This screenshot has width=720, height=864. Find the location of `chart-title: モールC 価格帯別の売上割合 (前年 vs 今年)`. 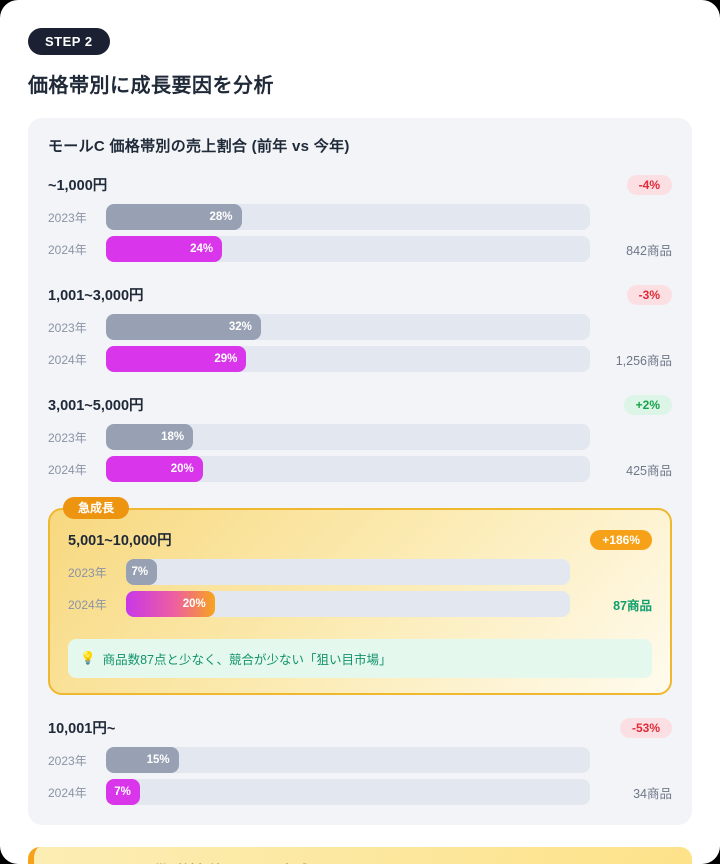

chart-title: モールC 価格帯別の売上割合 (前年 vs 今年) is located at coordinates (199, 146).